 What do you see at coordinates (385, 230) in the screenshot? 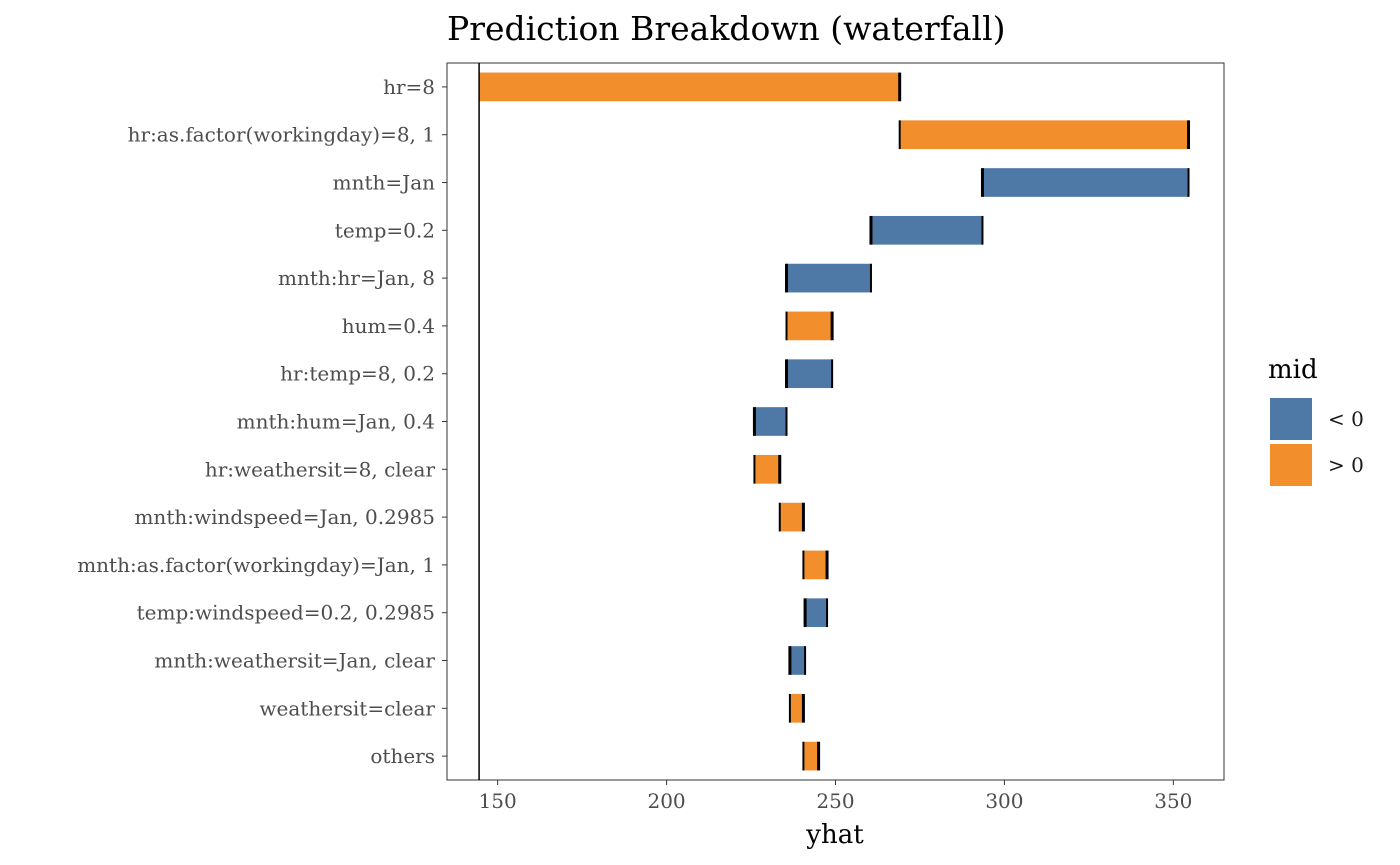
I see `y-tick-label-3: temp=0.2` at bounding box center [385, 230].